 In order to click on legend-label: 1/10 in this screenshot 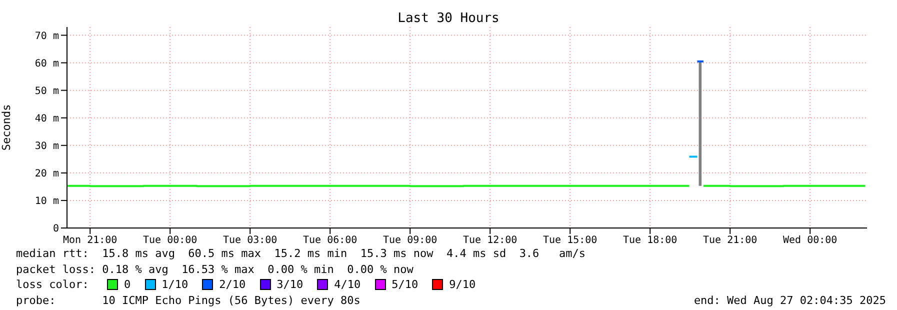, I will do `click(175, 284)`.